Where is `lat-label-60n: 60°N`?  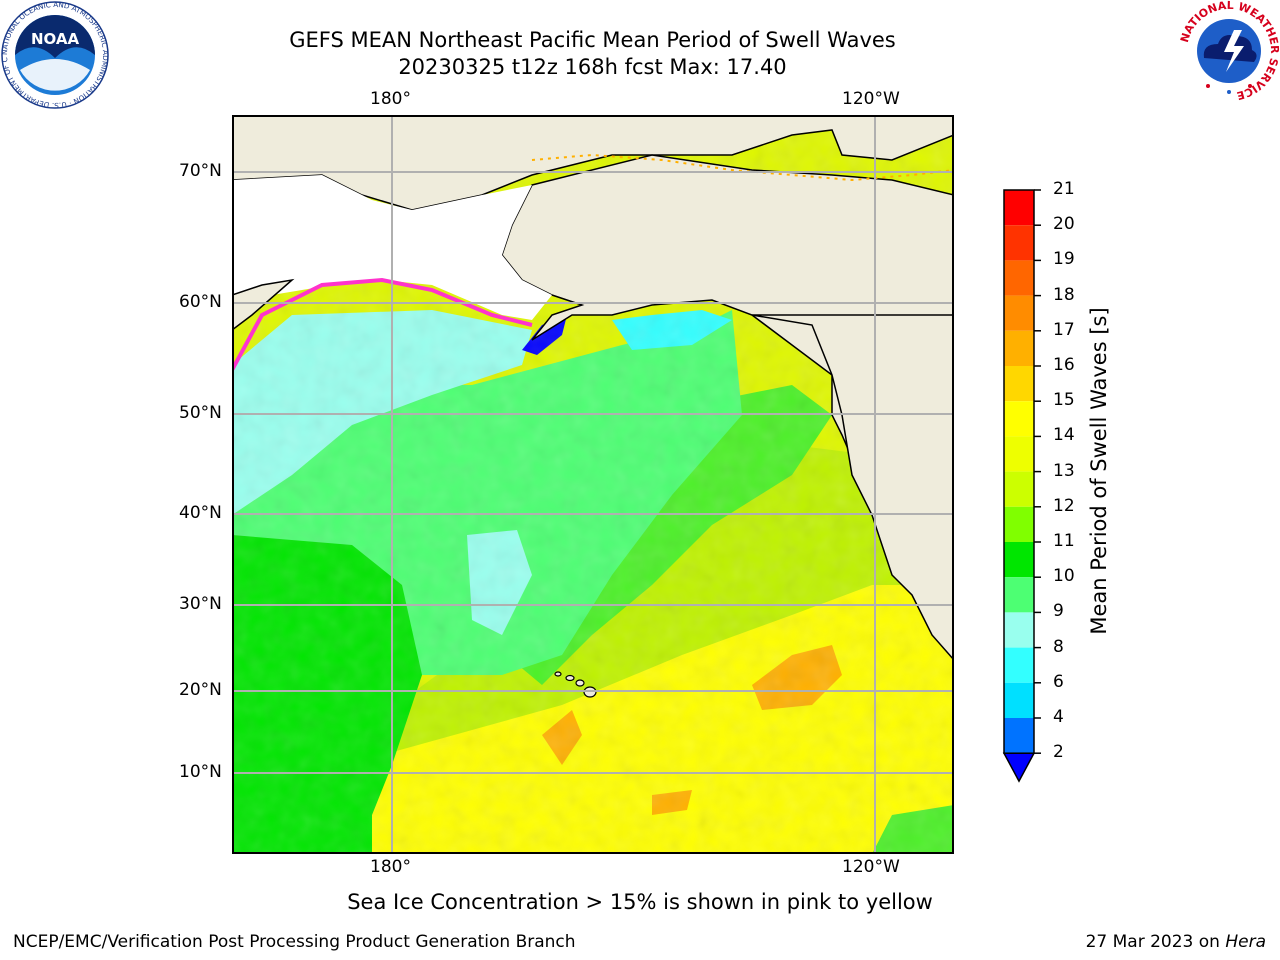
lat-label-60n: 60°N is located at coordinates (200, 302).